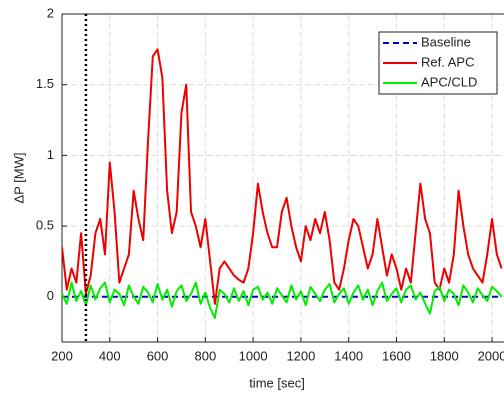 The width and height of the screenshot is (504, 419). I want to click on legend-label: APC/CLD, so click(449, 81).